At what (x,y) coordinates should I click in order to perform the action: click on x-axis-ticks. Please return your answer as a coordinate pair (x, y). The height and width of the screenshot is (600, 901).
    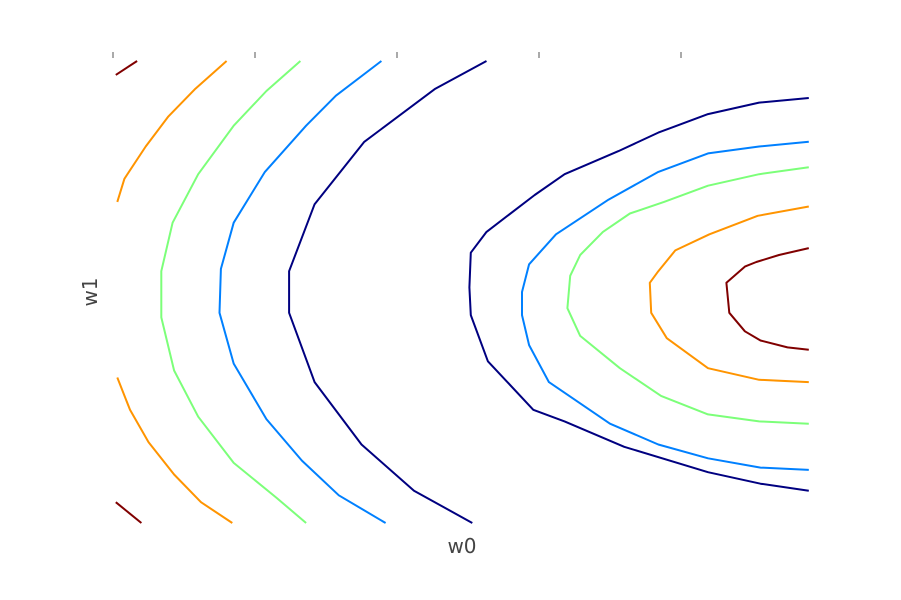
    Looking at the image, I should click on (397, 55).